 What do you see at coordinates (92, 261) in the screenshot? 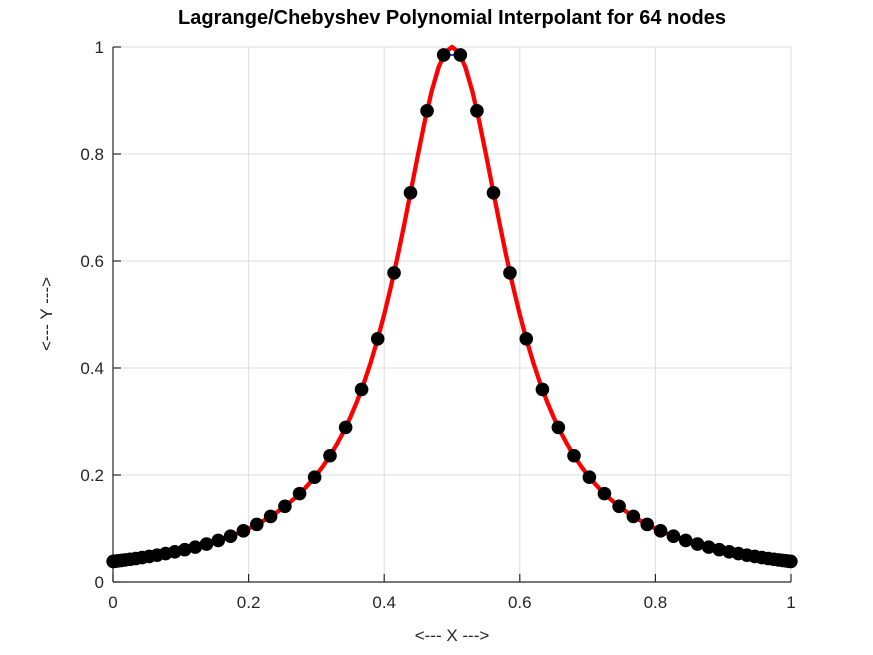
I see `y-tick-label: 0.6` at bounding box center [92, 261].